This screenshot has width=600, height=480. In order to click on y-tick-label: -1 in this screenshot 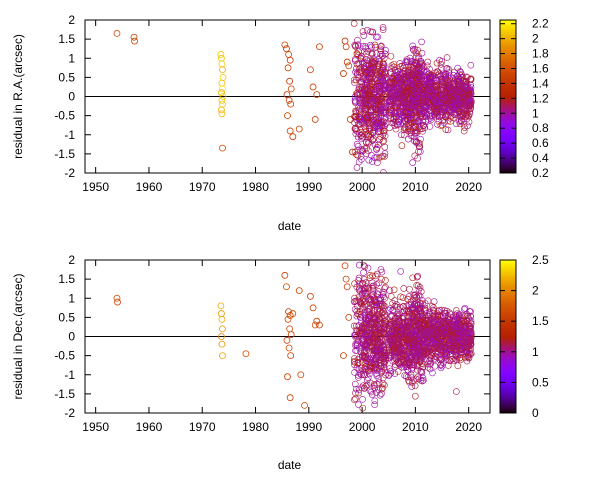, I will do `click(69, 135)`.